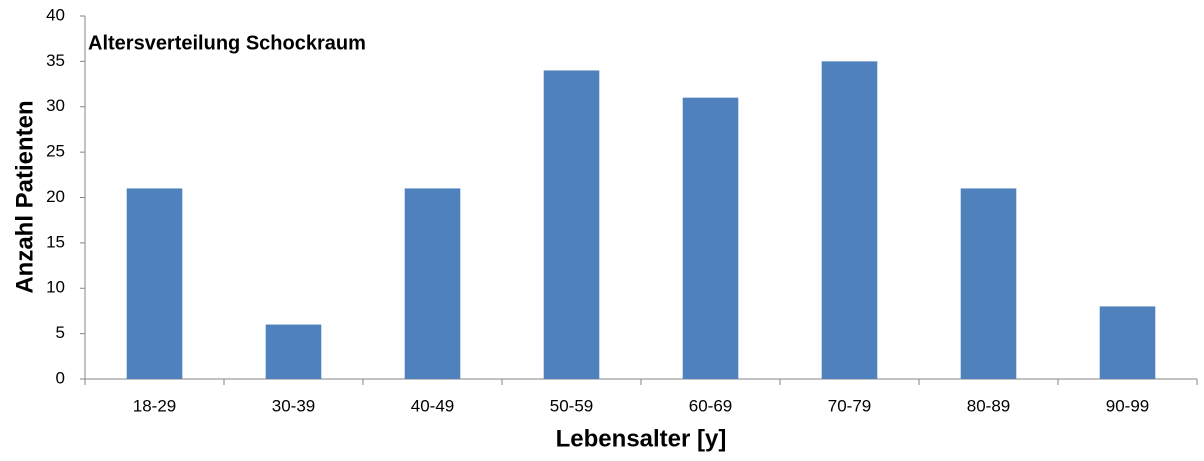  Describe the element at coordinates (55, 14) in the screenshot. I see `y-tick-label: 40` at that location.